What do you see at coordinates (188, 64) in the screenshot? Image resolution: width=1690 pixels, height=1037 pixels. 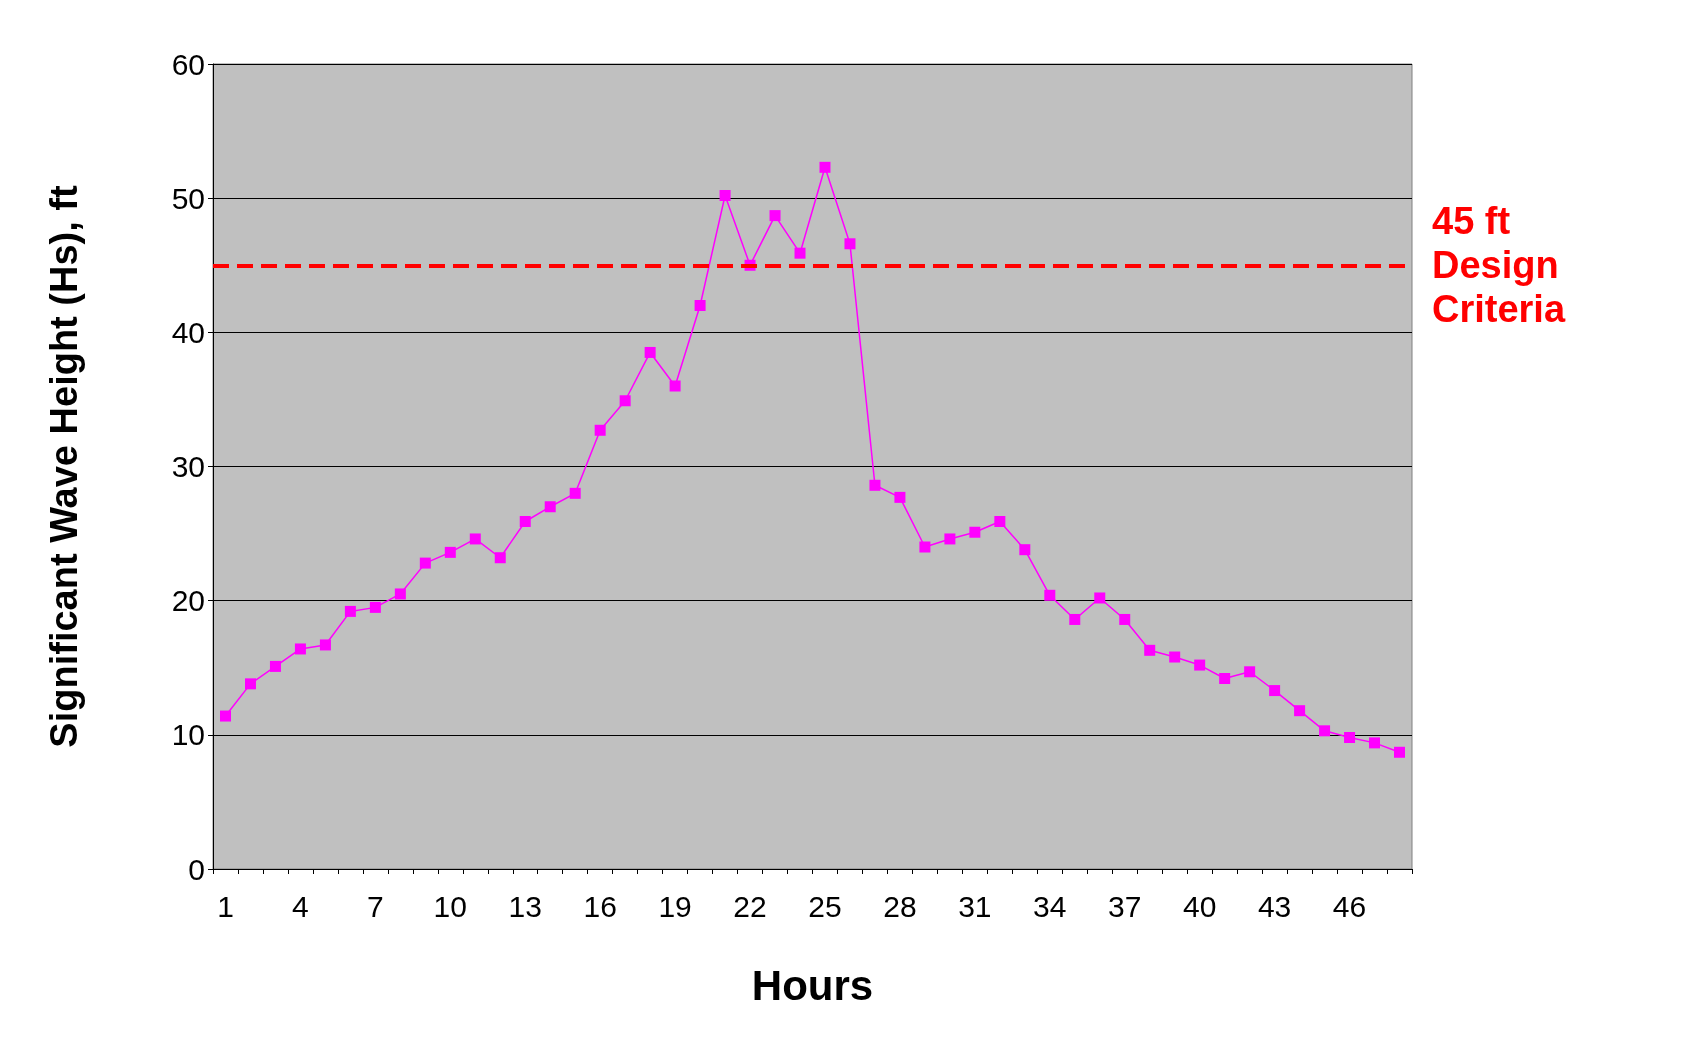 I see `y-tick-label: 60` at bounding box center [188, 64].